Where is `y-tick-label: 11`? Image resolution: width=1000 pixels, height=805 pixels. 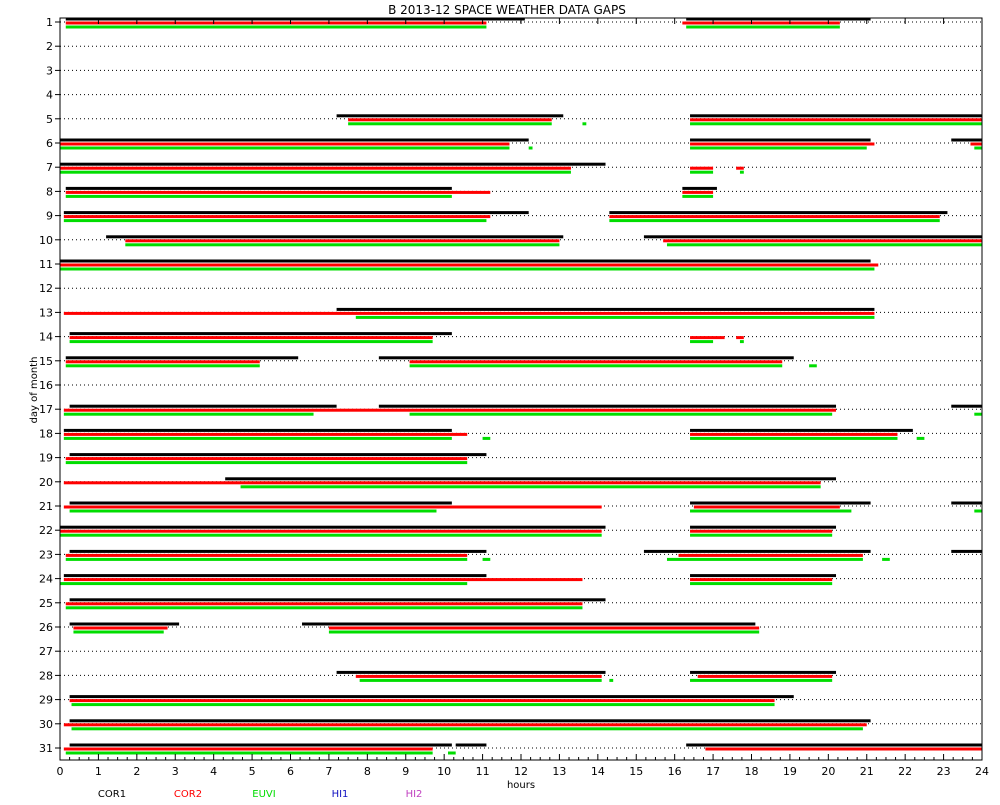 y-tick-label: 11 is located at coordinates (46, 264).